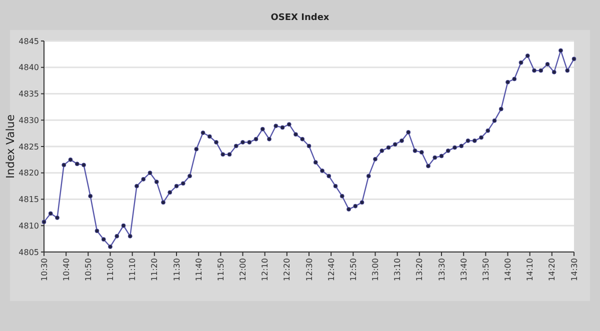 Image resolution: width=600 pixels, height=331 pixels. I want to click on x-tick-label: 12:50, so click(353, 270).